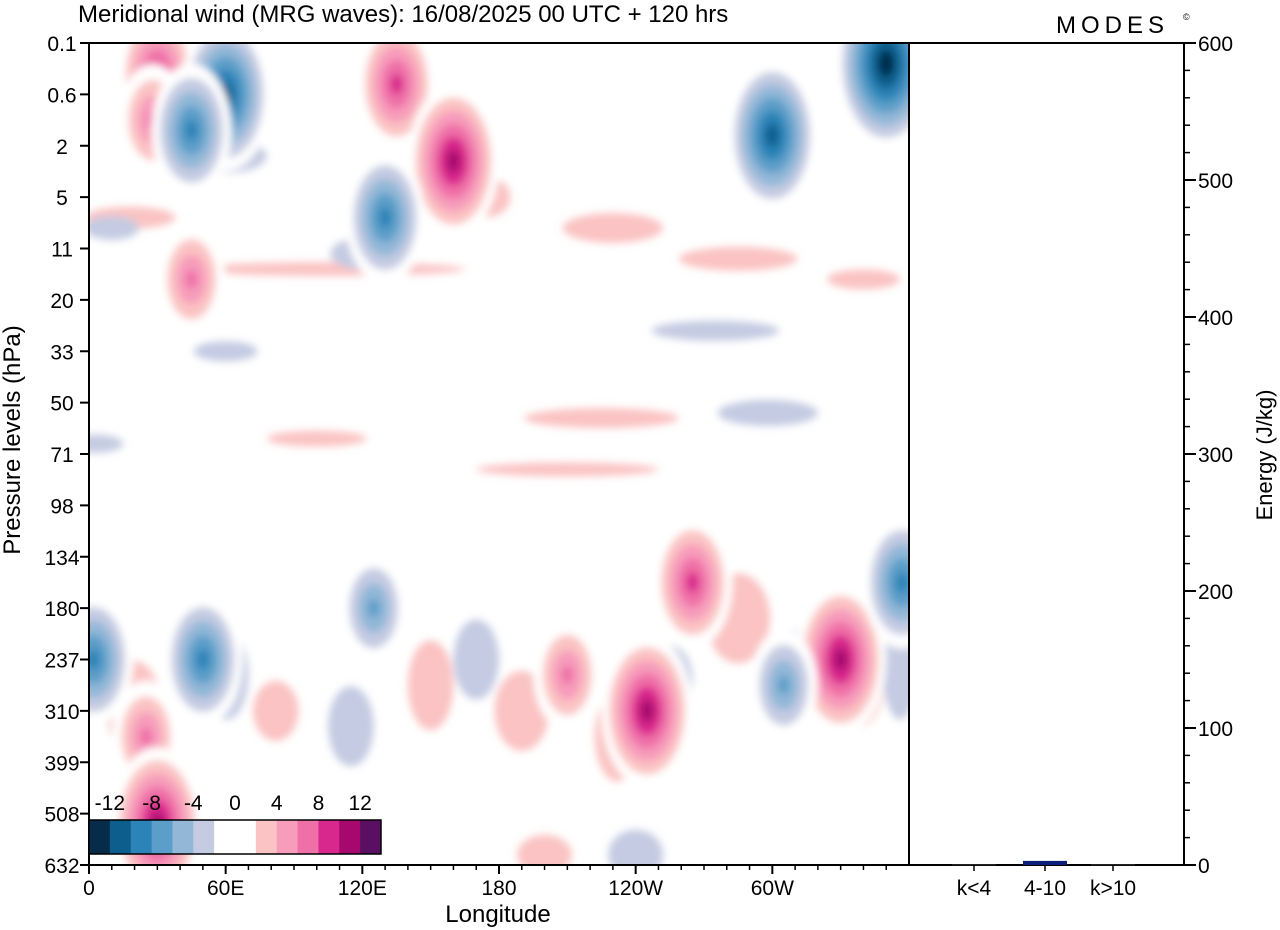 Image resolution: width=1280 pixels, height=930 pixels. What do you see at coordinates (1215, 729) in the screenshot?
I see `energy-tick-label: 100` at bounding box center [1215, 729].